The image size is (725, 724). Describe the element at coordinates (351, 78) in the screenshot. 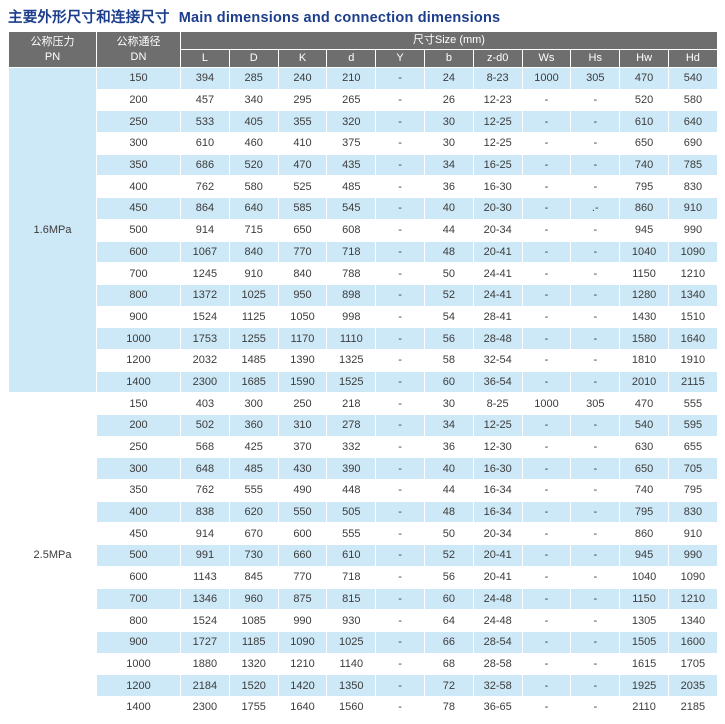

I see `cell-d: 210` at that location.